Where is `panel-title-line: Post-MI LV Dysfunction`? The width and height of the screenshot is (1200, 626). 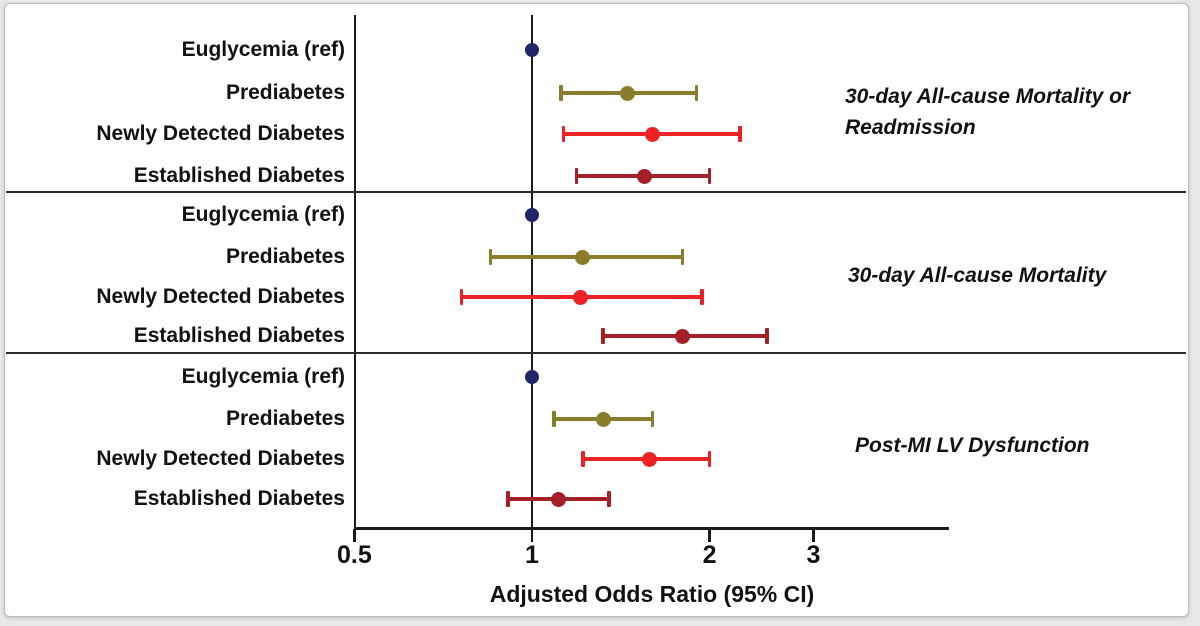
panel-title-line: Post-MI LV Dysfunction is located at coordinates (972, 445).